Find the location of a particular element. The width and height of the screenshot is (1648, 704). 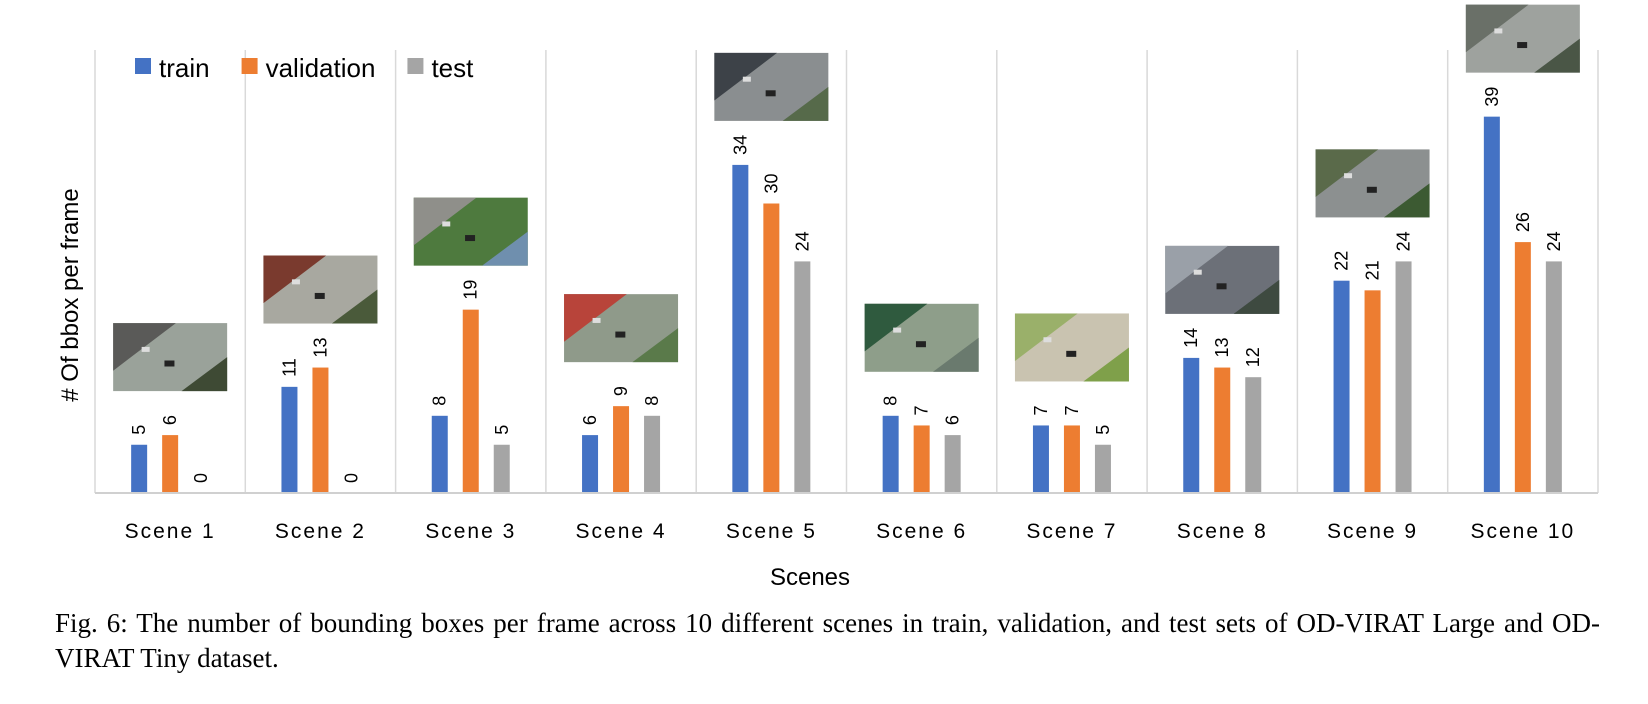

data-label: 21 is located at coordinates (1373, 270).